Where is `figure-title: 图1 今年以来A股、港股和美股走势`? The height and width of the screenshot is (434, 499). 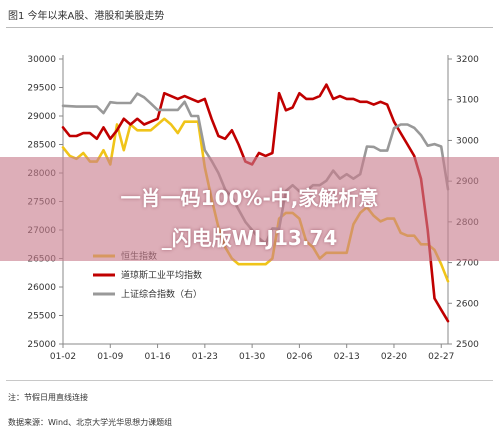 figure-title: 图1 今年以来A股、港股和美股走势 is located at coordinates (86, 16).